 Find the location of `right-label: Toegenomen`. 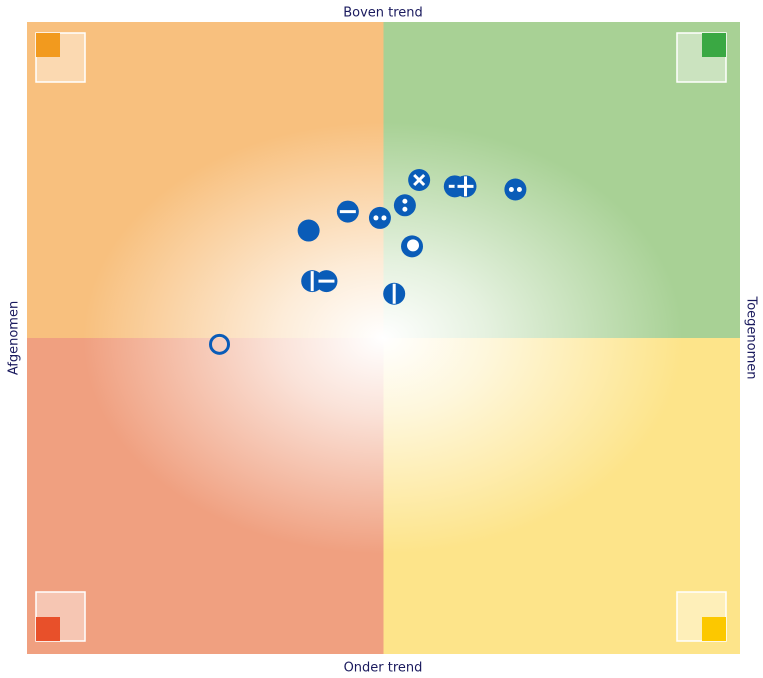

right-label: Toegenomen is located at coordinates (751, 337).